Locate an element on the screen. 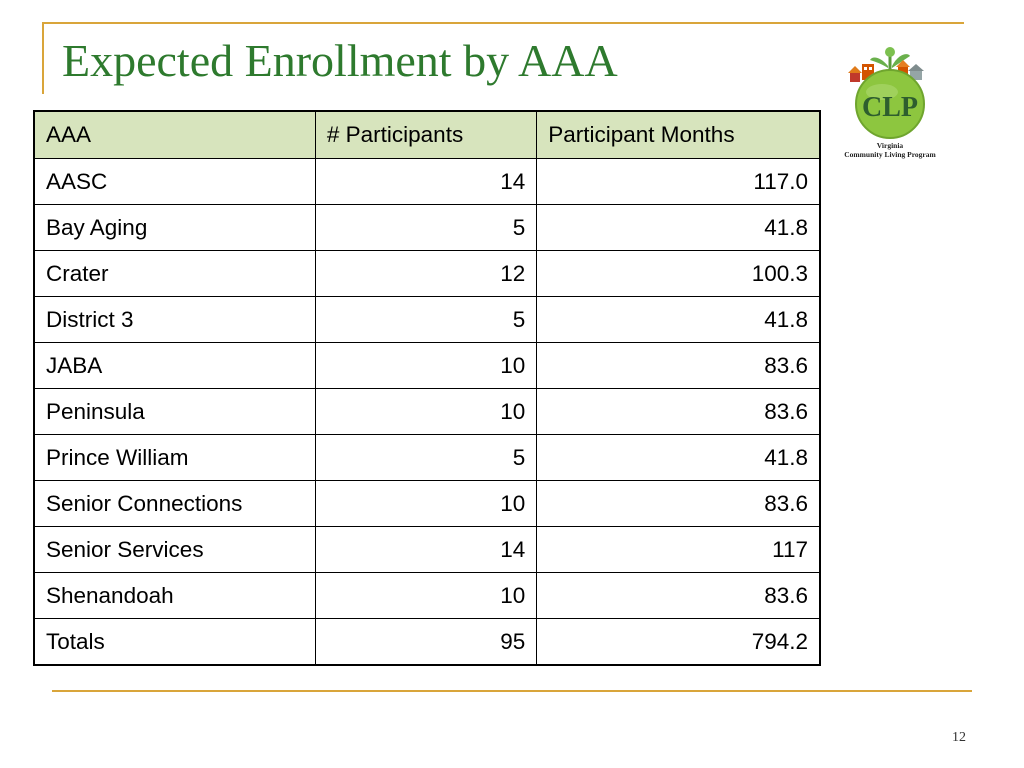 The width and height of the screenshot is (1024, 768). table-row: Senior Services 14 117 is located at coordinates (427, 549).